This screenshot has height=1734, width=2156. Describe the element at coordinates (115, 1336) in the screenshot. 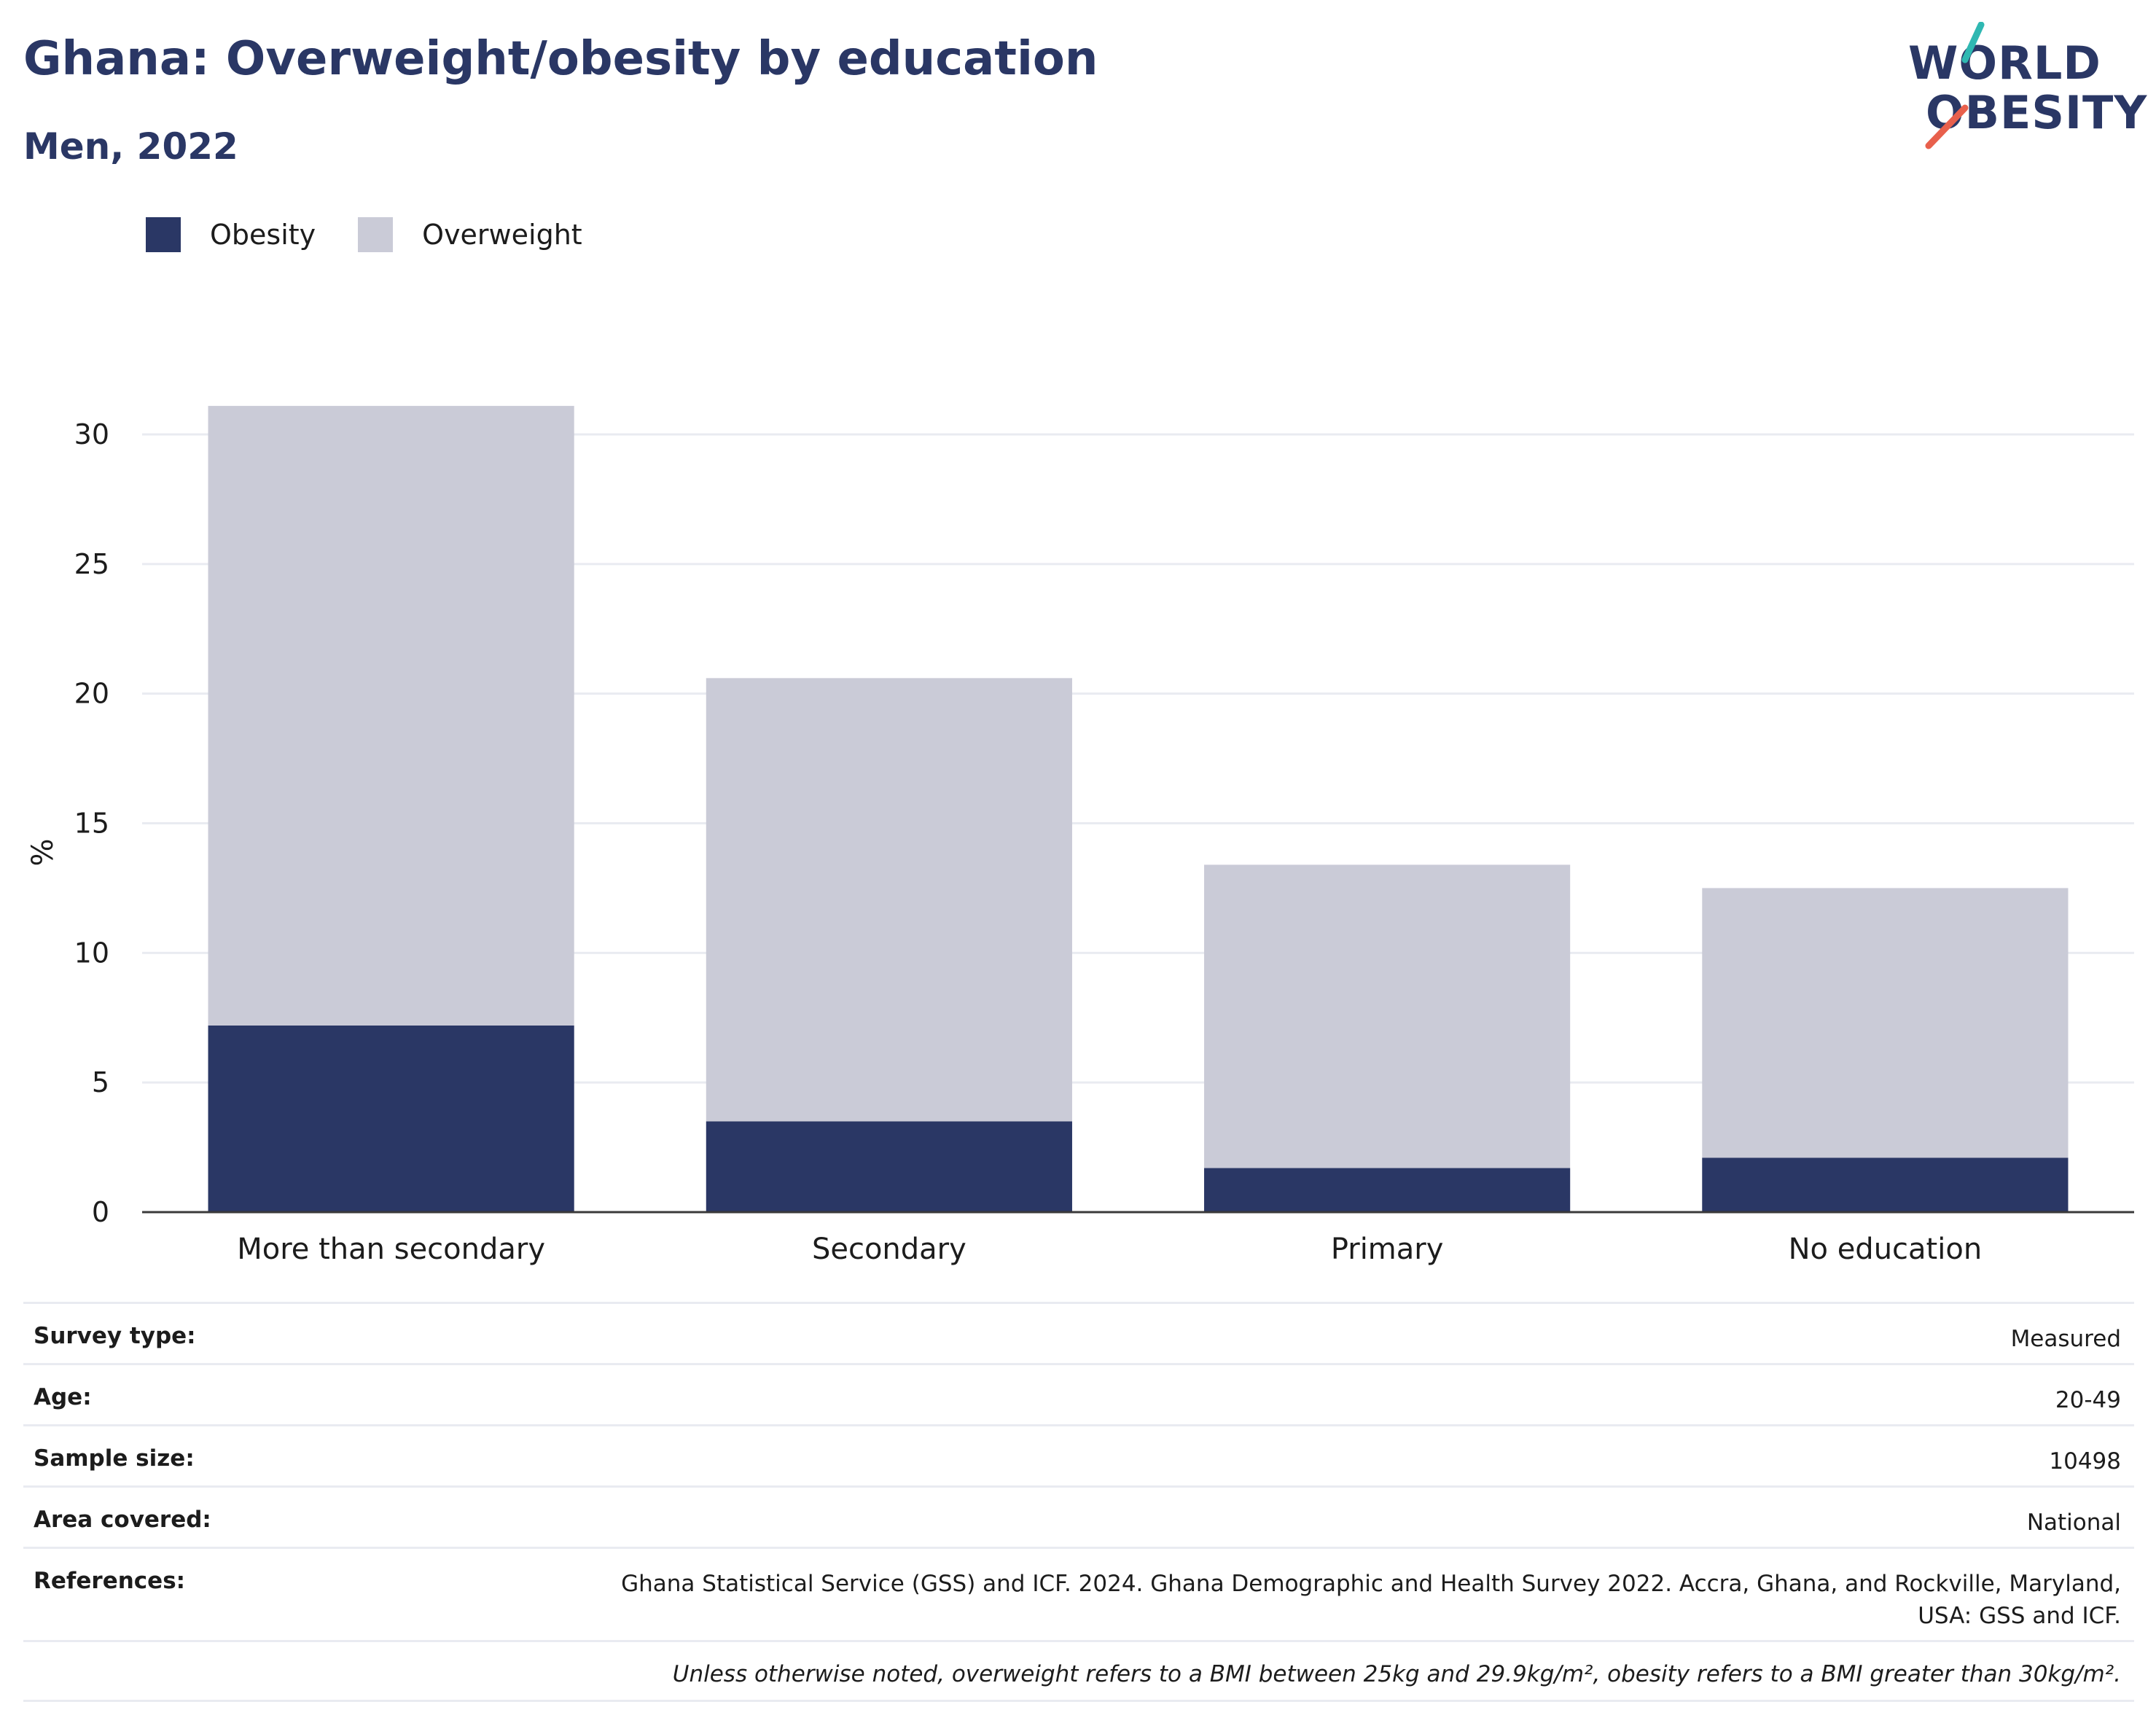

I see `meta-key: Survey type:` at that location.